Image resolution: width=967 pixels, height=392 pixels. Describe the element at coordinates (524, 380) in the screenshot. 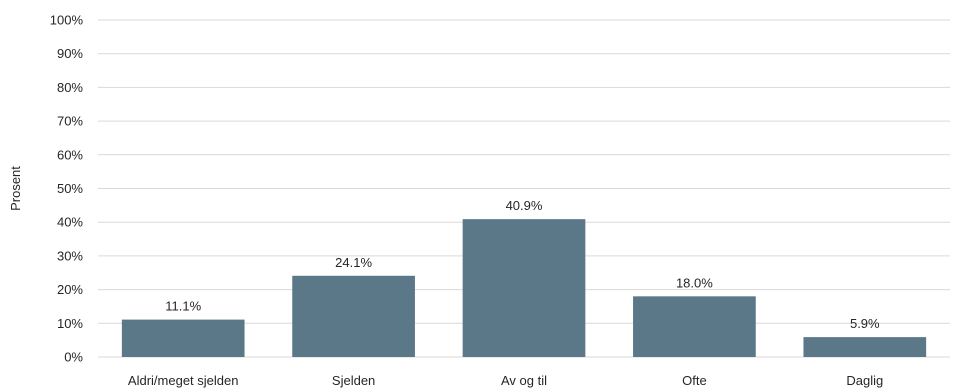

I see `category-label-2: Av og til` at that location.